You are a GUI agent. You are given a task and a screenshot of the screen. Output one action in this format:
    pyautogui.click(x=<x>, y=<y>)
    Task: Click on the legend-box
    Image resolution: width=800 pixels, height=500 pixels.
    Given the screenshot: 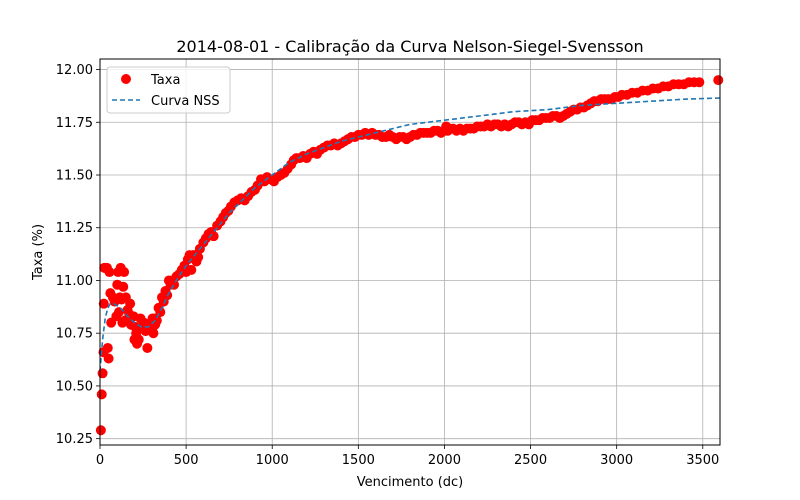 What is the action you would take?
    pyautogui.click(x=168, y=90)
    